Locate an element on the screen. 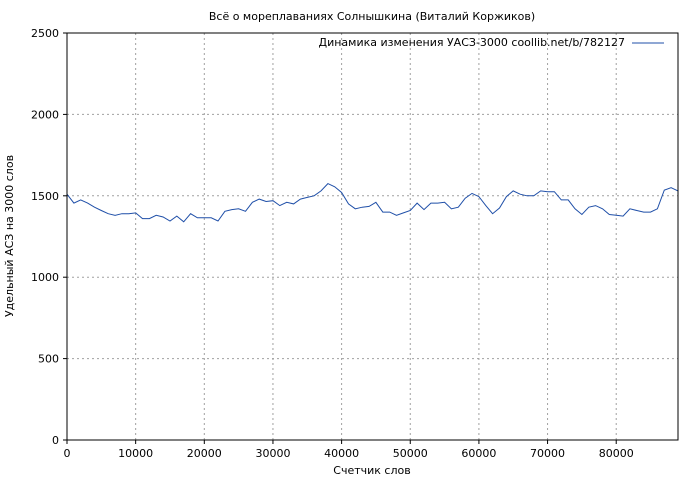 The height and width of the screenshot is (480, 700). x-tick-label: 60000 is located at coordinates (478, 453).